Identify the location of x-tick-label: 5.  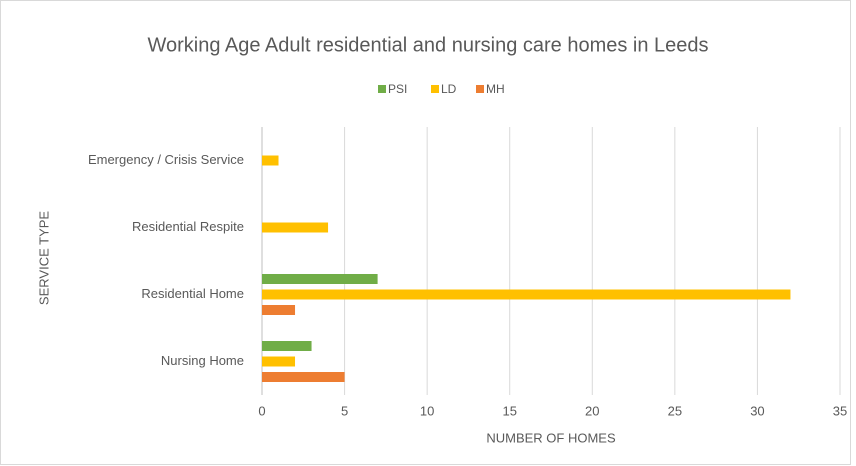
(344, 410).